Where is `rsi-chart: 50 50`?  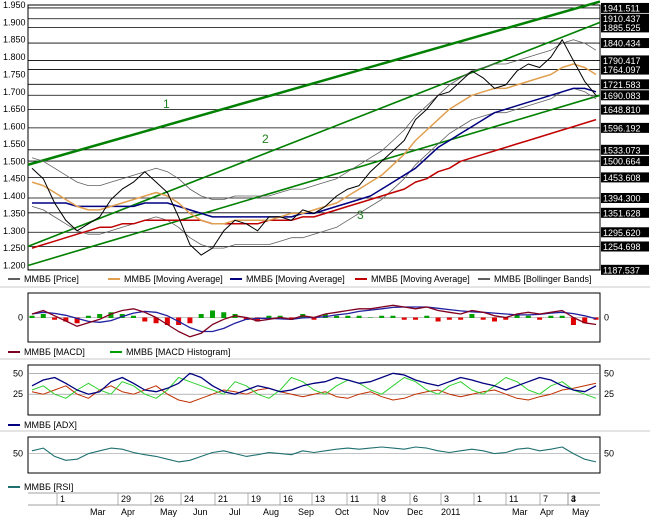
rsi-chart: 50 50 is located at coordinates (313, 454).